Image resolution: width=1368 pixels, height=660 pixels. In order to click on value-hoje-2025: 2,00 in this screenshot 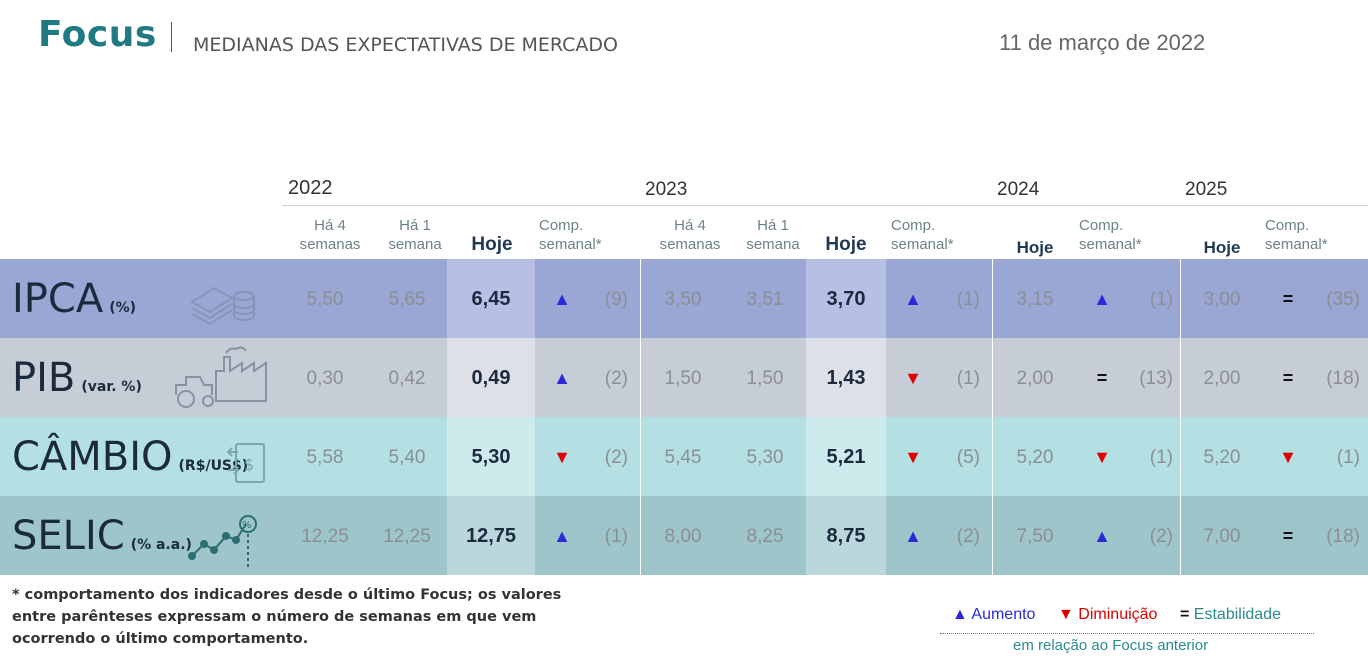, I will do `click(1222, 378)`.